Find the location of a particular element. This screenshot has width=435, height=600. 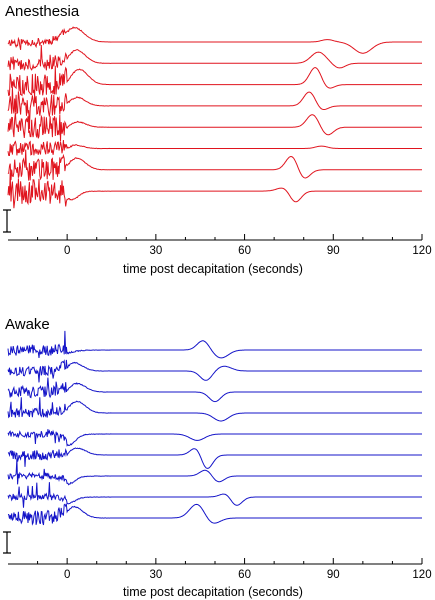

anesthesia-x-axis: 0 30 60 90 120 is located at coordinates (220, 245).